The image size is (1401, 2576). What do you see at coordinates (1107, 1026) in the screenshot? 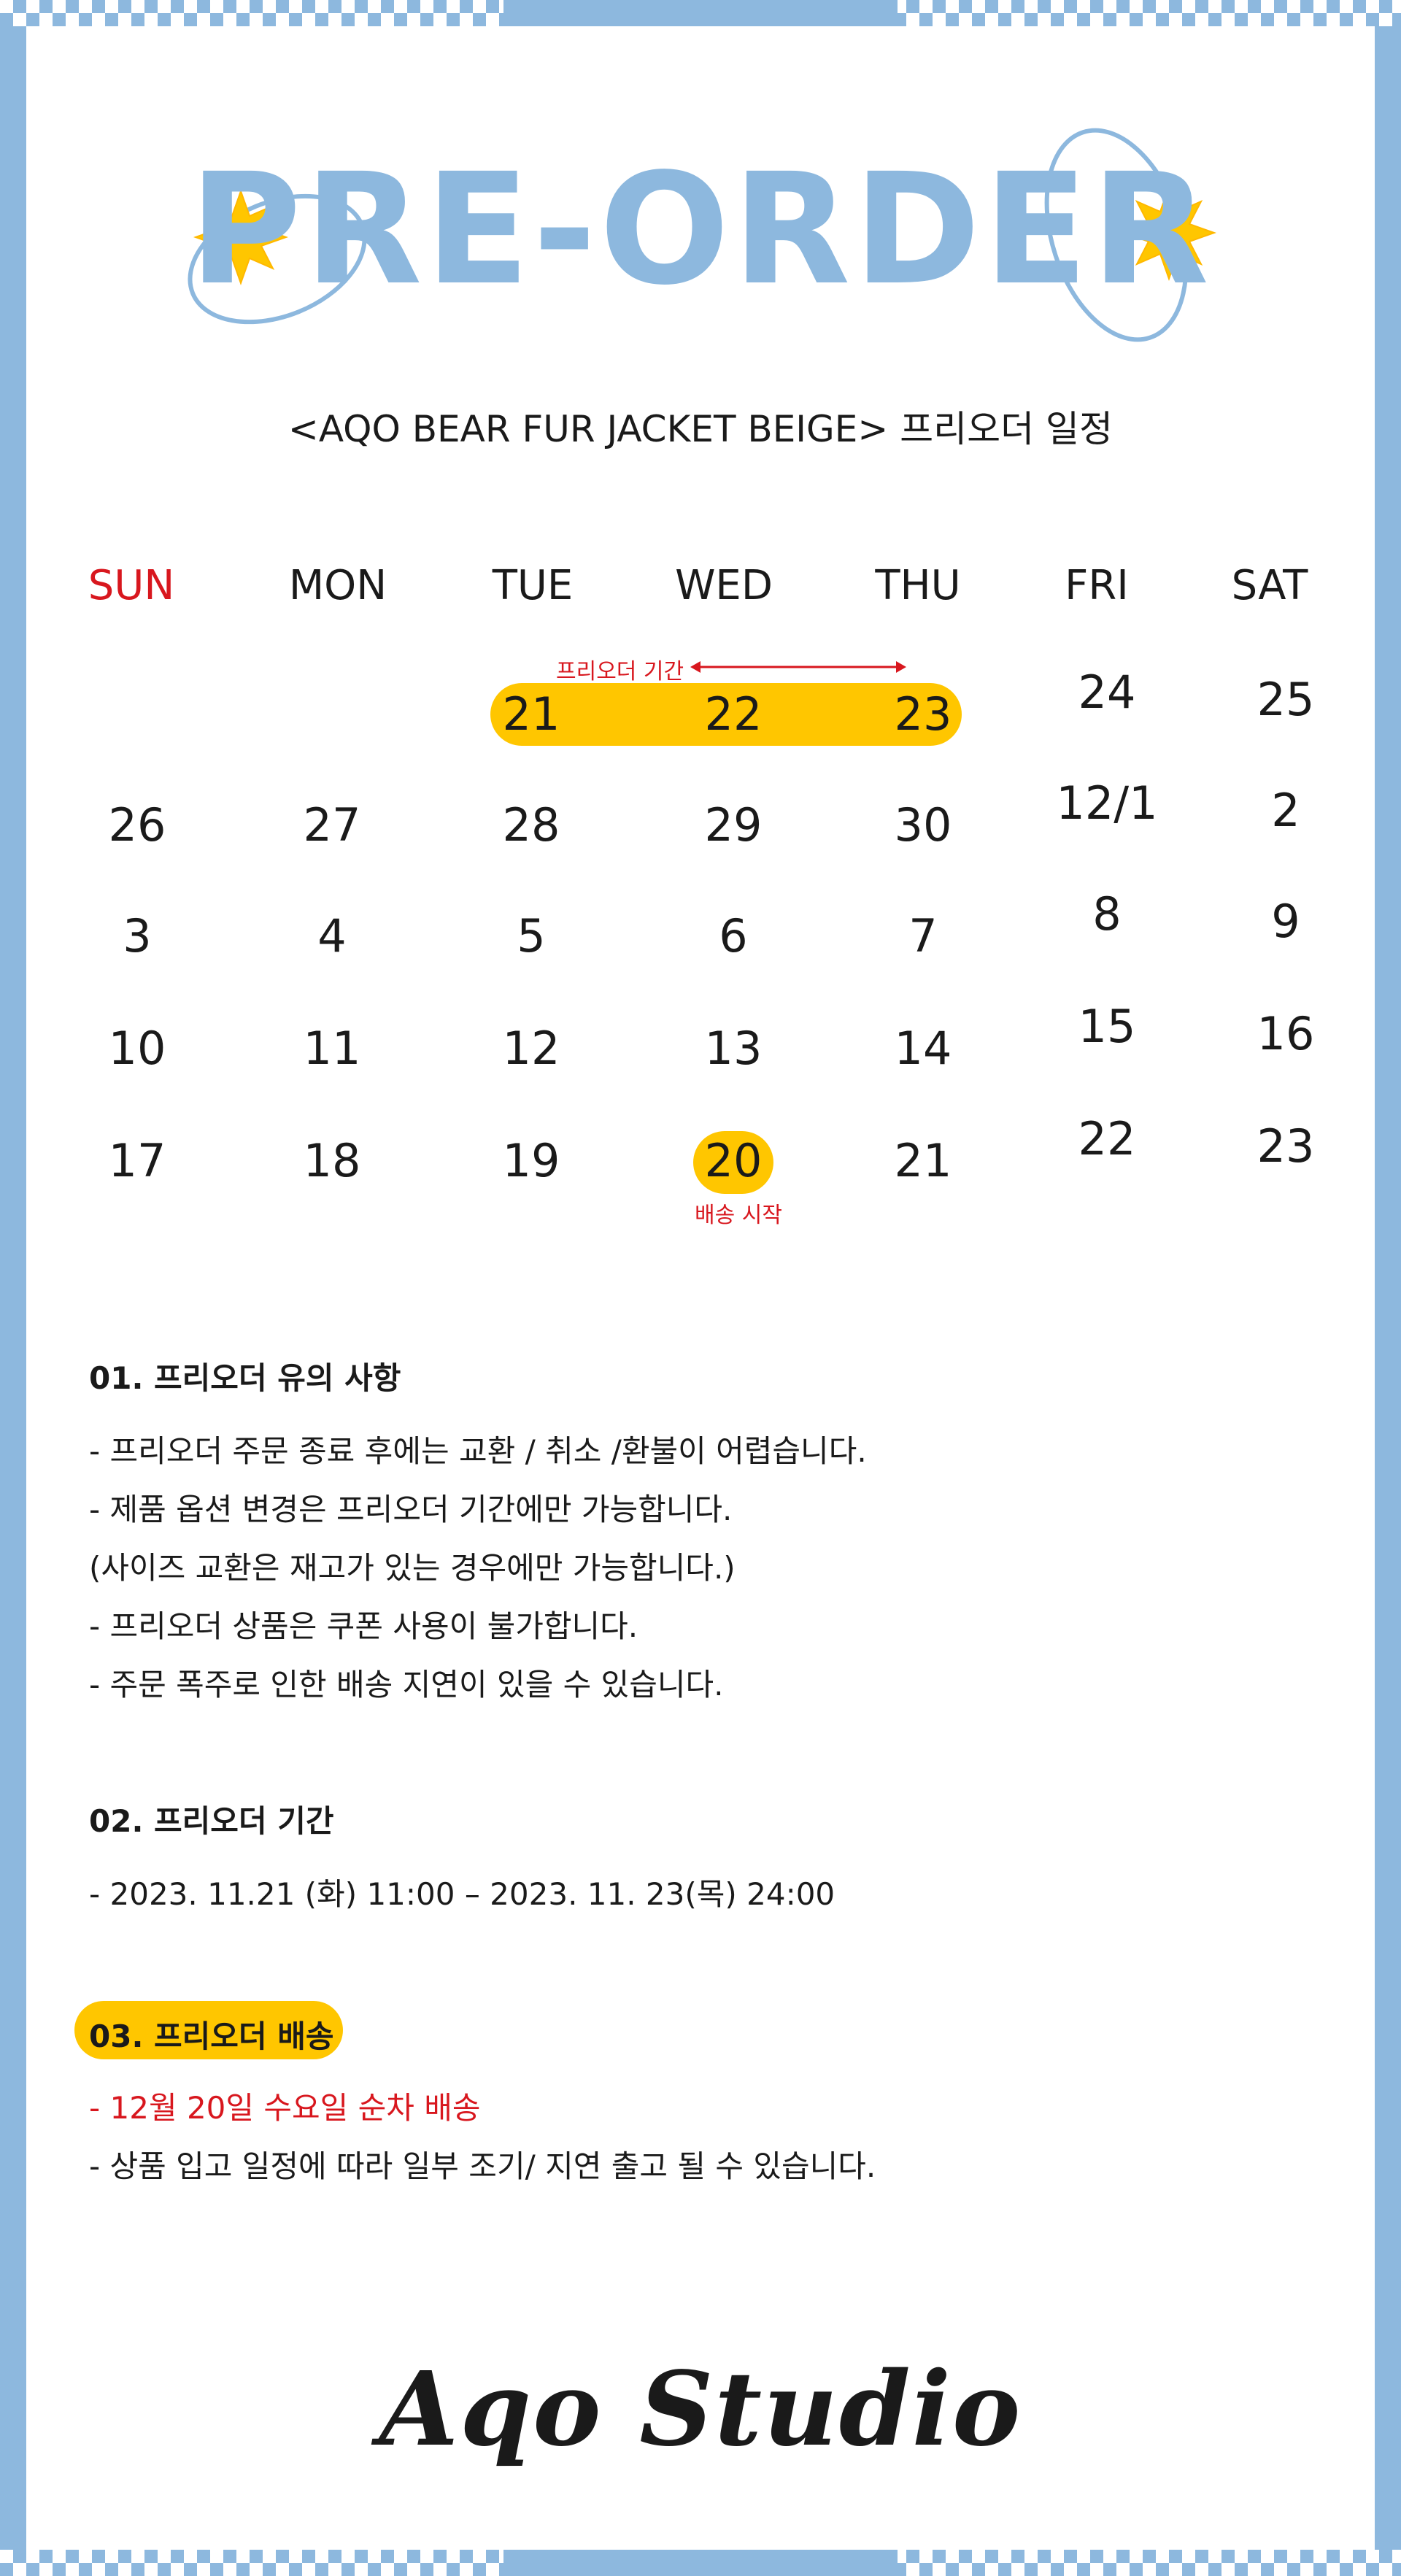
I see `calendar-day: 15` at bounding box center [1107, 1026].